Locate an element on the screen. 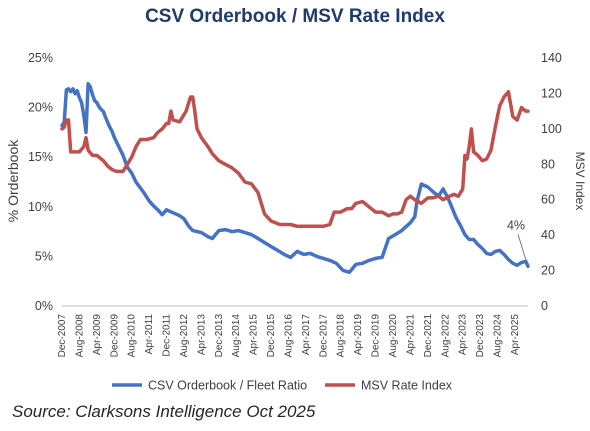 Image resolution: width=590 pixels, height=431 pixels. y-left-tick-label: 20% is located at coordinates (40, 108).